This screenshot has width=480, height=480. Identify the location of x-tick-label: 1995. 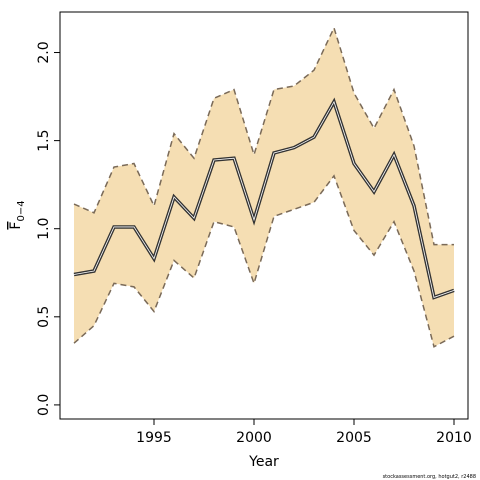
(154, 438).